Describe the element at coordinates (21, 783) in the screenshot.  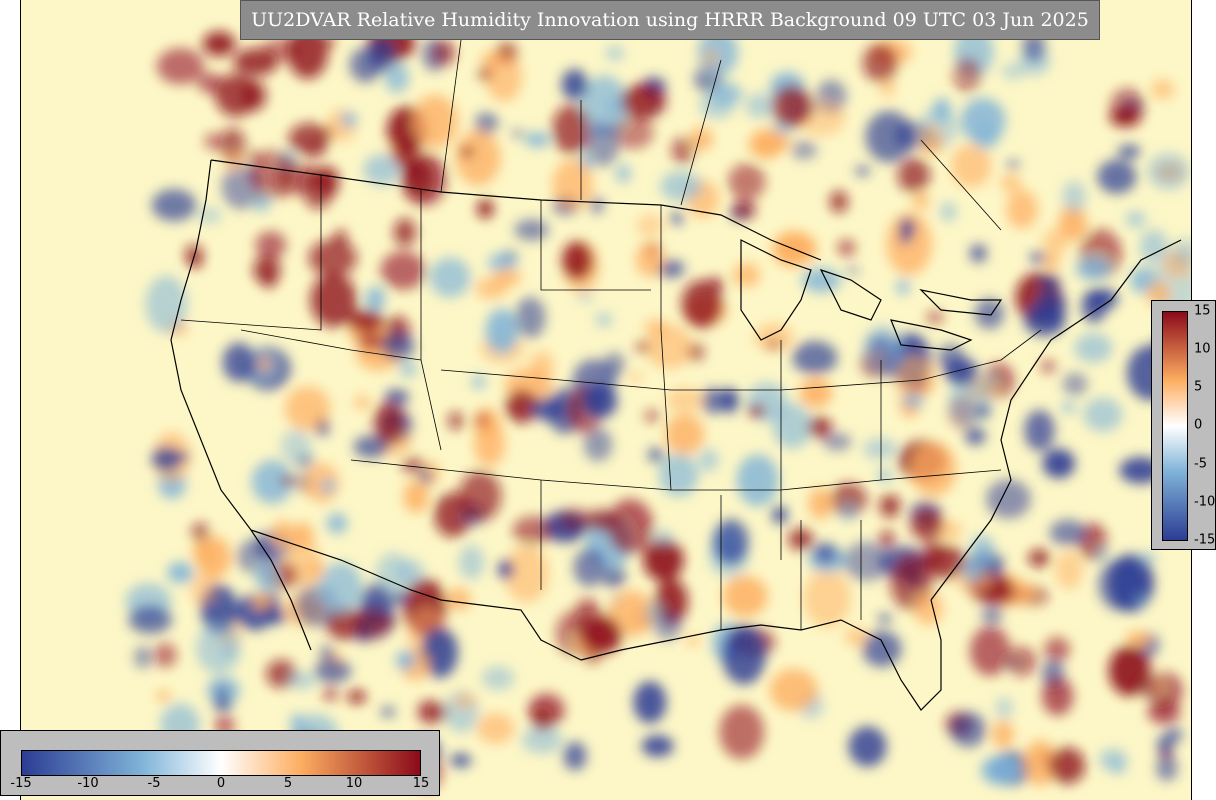
I see `cbar-h-tick-label: -15` at that location.